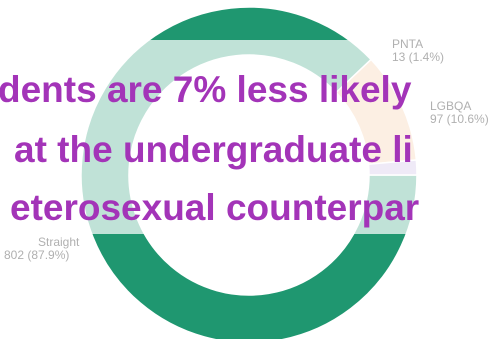 The height and width of the screenshot is (339, 499). Describe the element at coordinates (37, 255) in the screenshot. I see `slice-value-straight: 802 (87.9%)` at that location.